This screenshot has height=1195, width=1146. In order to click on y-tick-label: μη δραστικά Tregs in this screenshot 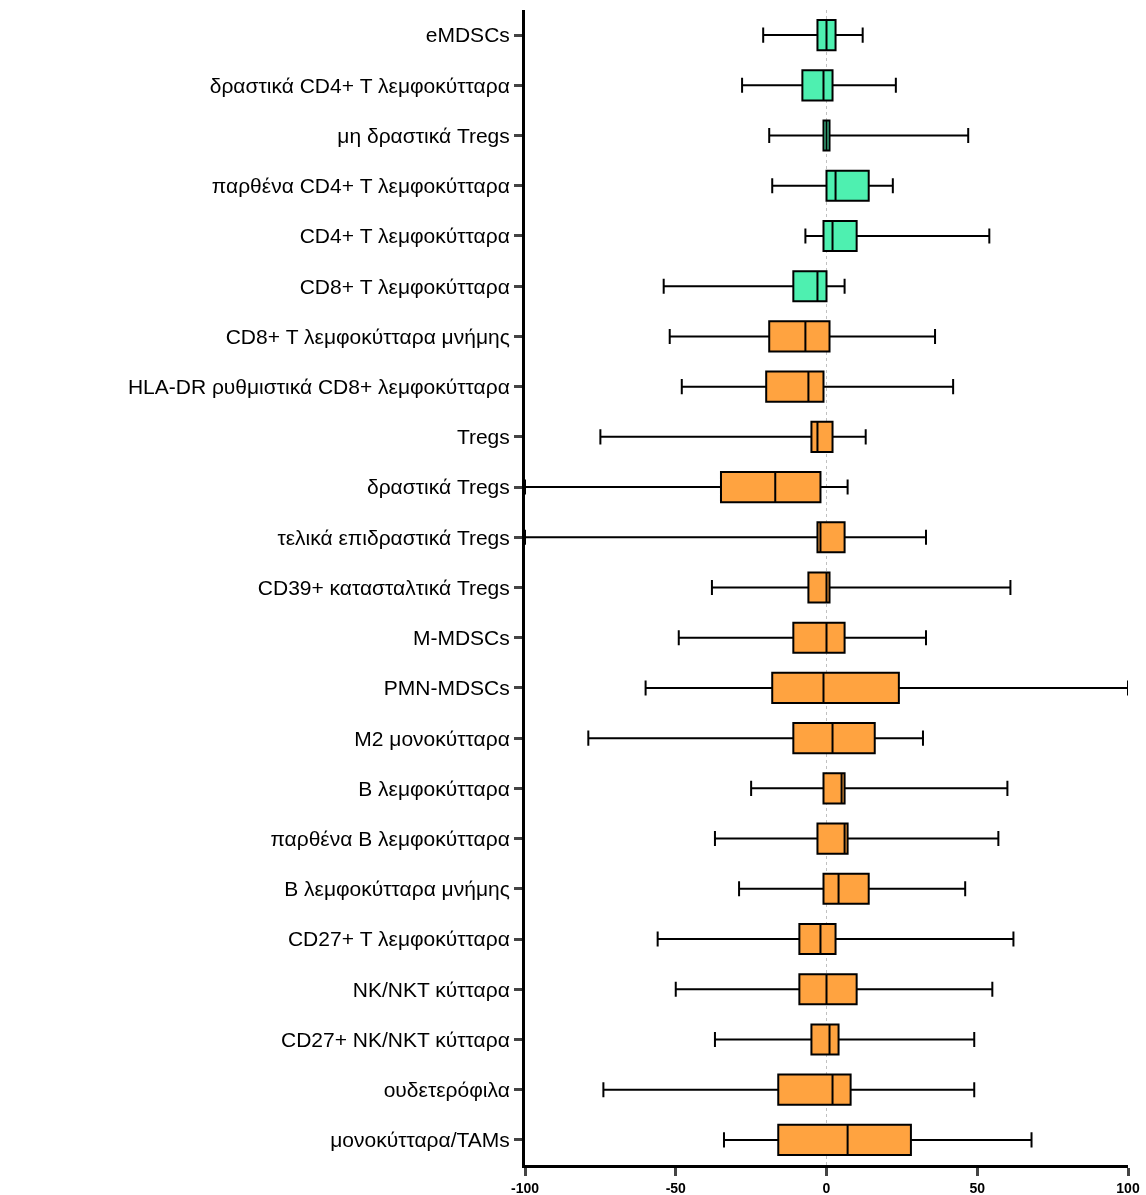, I will do `click(423, 135)`.